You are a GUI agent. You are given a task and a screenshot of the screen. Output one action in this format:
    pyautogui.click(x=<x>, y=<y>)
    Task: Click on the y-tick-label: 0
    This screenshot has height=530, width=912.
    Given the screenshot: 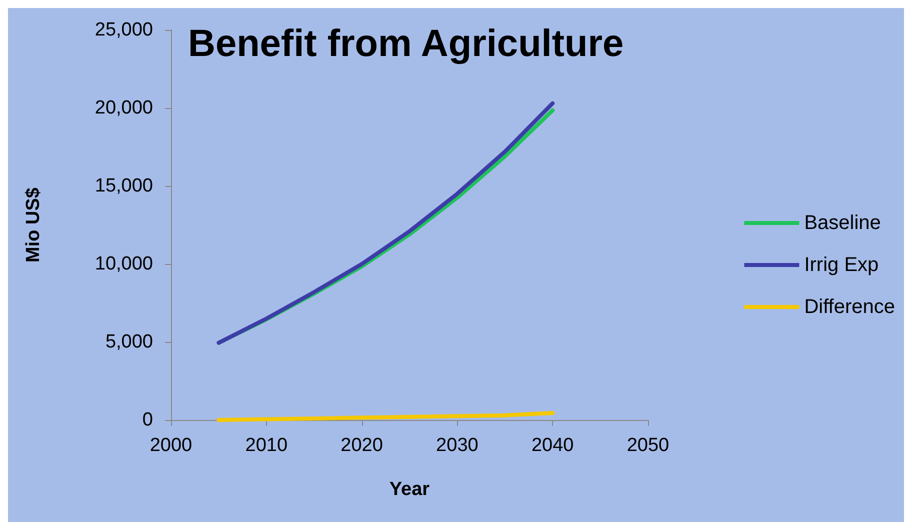 What is the action you would take?
    pyautogui.click(x=147, y=420)
    